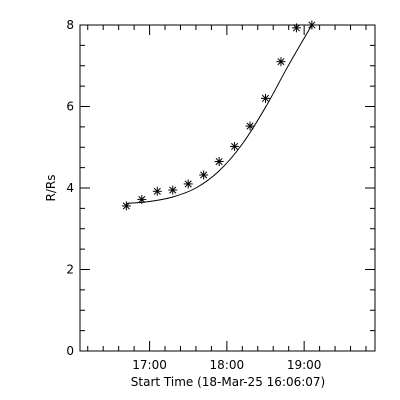  What do you see at coordinates (70, 25) in the screenshot?
I see `y-tick-label: 8` at bounding box center [70, 25].